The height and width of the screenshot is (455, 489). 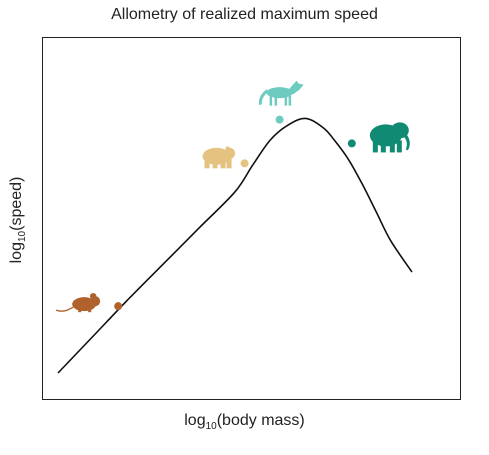 What do you see at coordinates (78, 302) in the screenshot?
I see `mouse-icon` at bounding box center [78, 302].